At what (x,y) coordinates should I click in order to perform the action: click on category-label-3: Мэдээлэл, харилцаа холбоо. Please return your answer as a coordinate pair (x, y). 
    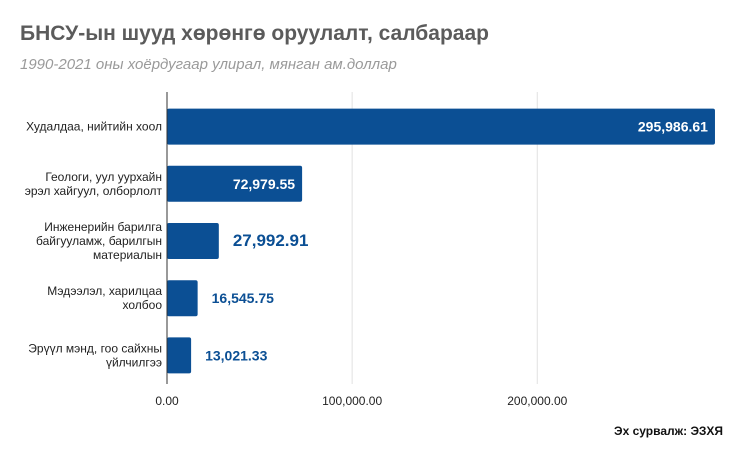
    Looking at the image, I should click on (104, 298).